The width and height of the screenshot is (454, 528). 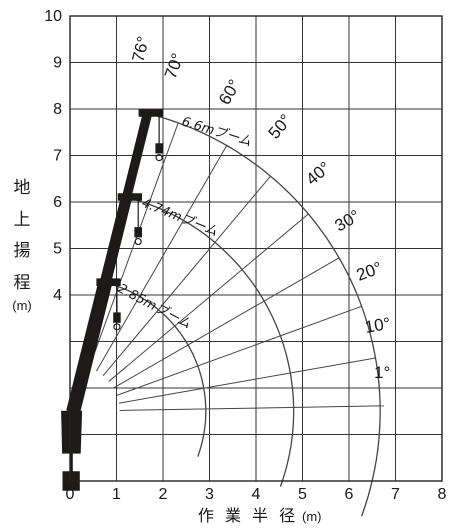 I want to click on x-axis-ticks: 0 1 2 3 4 5 6 7 8, so click(x=256, y=494).